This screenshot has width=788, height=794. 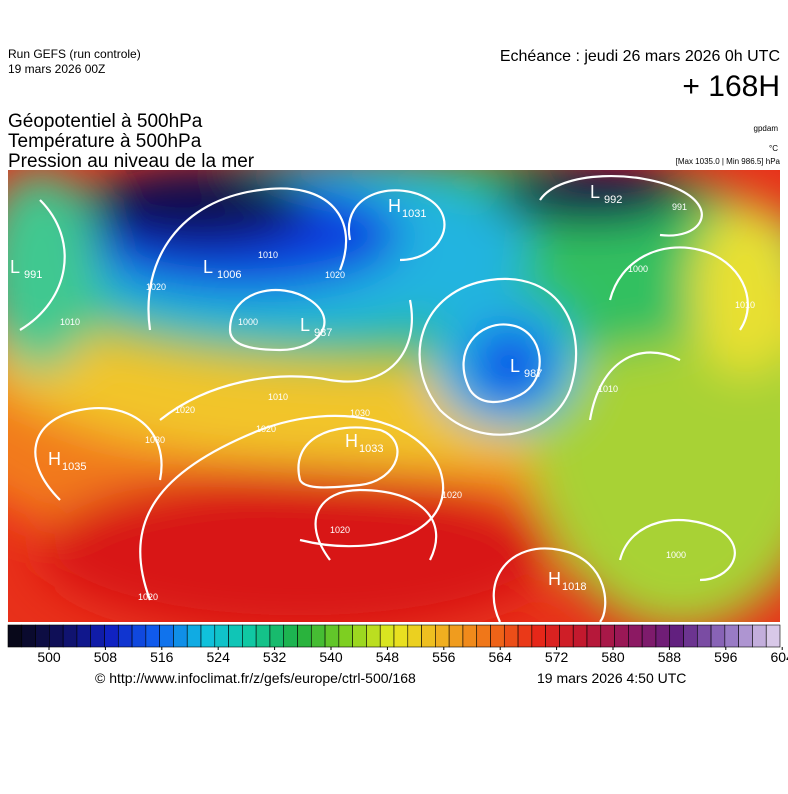 I want to click on isobar-label: 991, so click(x=679, y=207).